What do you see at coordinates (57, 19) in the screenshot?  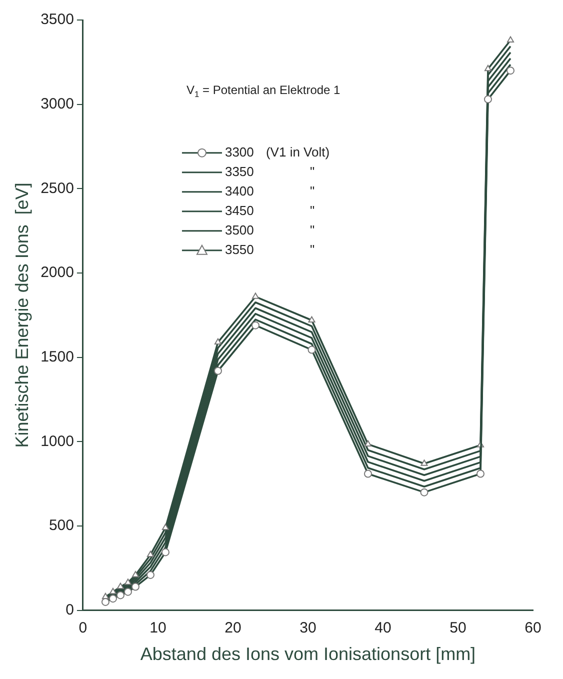 I see `y-tick-label: 3500` at bounding box center [57, 19].